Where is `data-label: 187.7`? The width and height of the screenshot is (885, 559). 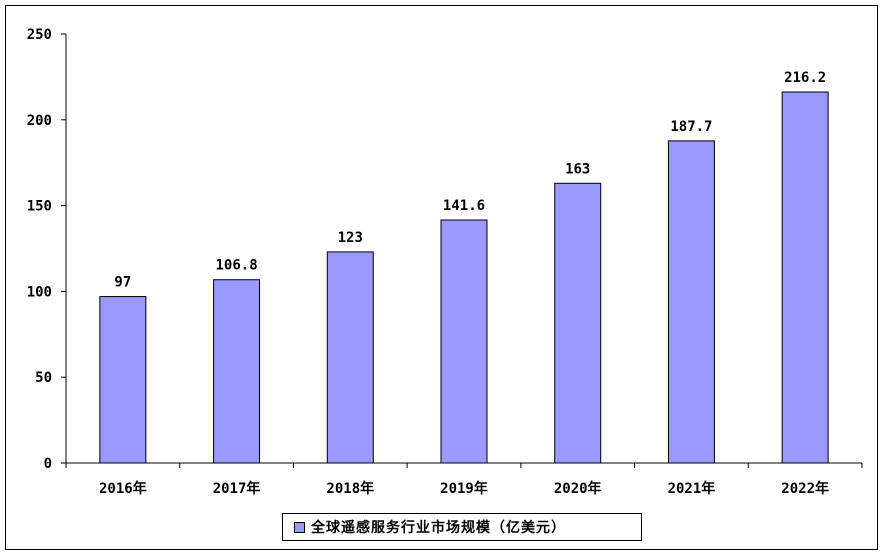
data-label: 187.7 is located at coordinates (691, 127).